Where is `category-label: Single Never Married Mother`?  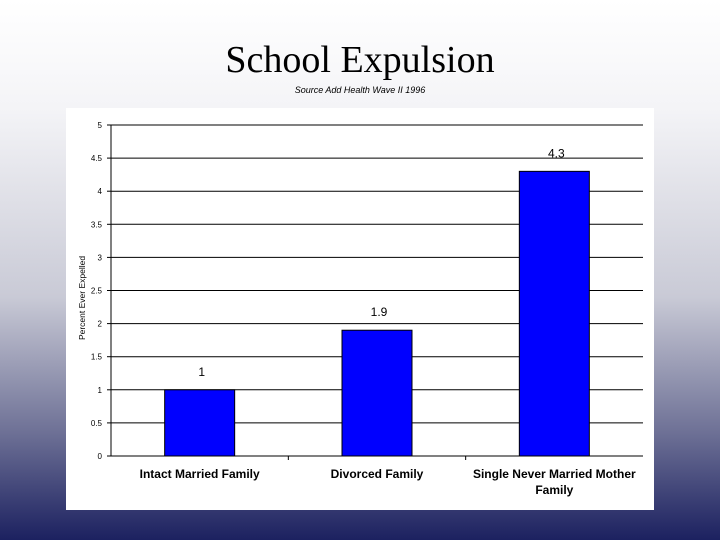 category-label: Single Never Married Mother is located at coordinates (554, 474).